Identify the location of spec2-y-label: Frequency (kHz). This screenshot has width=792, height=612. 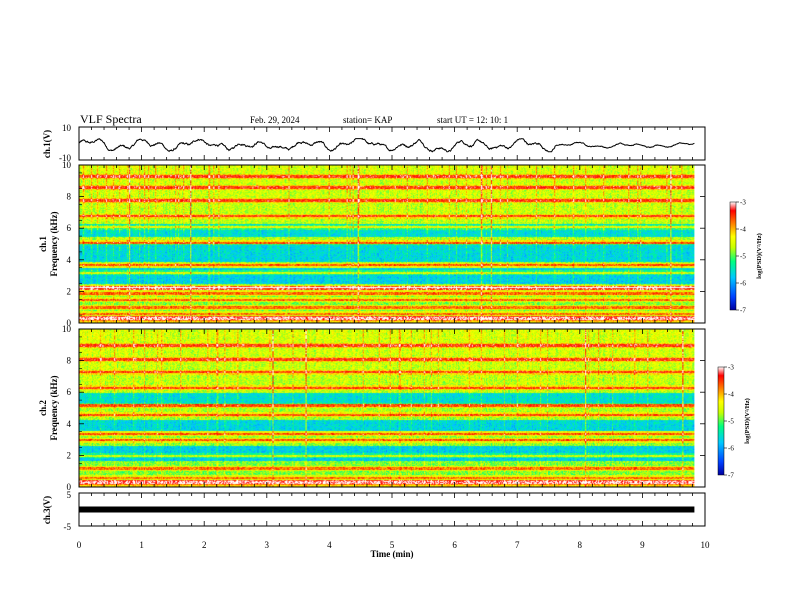
(54, 407).